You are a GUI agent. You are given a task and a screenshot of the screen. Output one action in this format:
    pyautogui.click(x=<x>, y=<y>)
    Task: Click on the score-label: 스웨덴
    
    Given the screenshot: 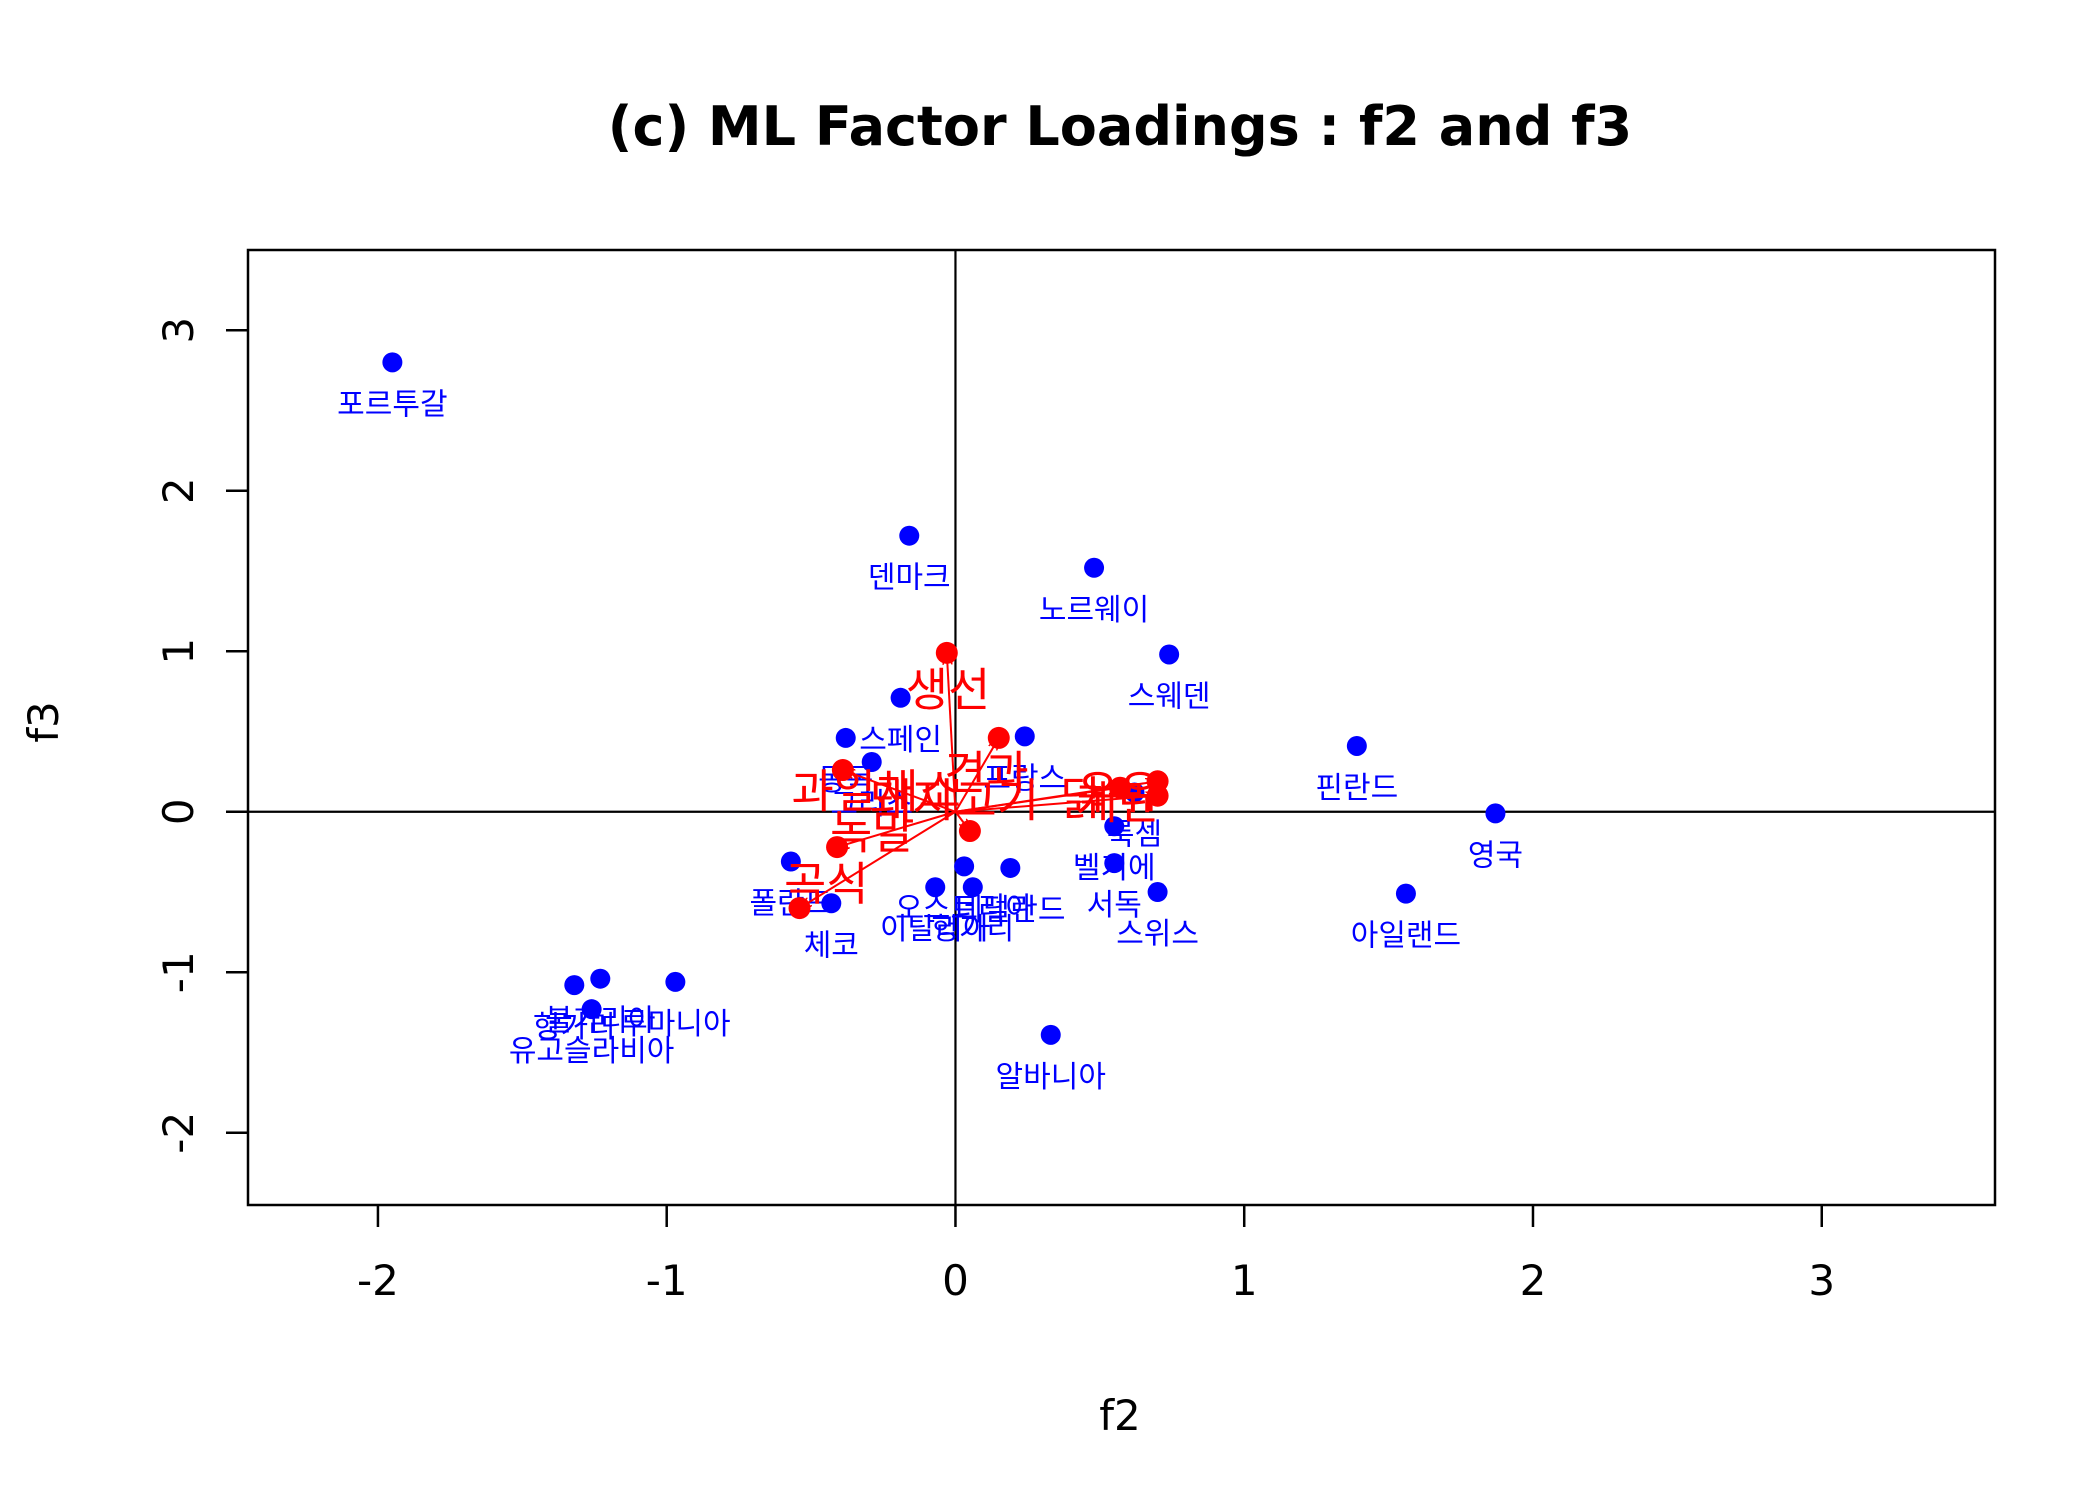 What is the action you would take?
    pyautogui.click(x=1169, y=696)
    